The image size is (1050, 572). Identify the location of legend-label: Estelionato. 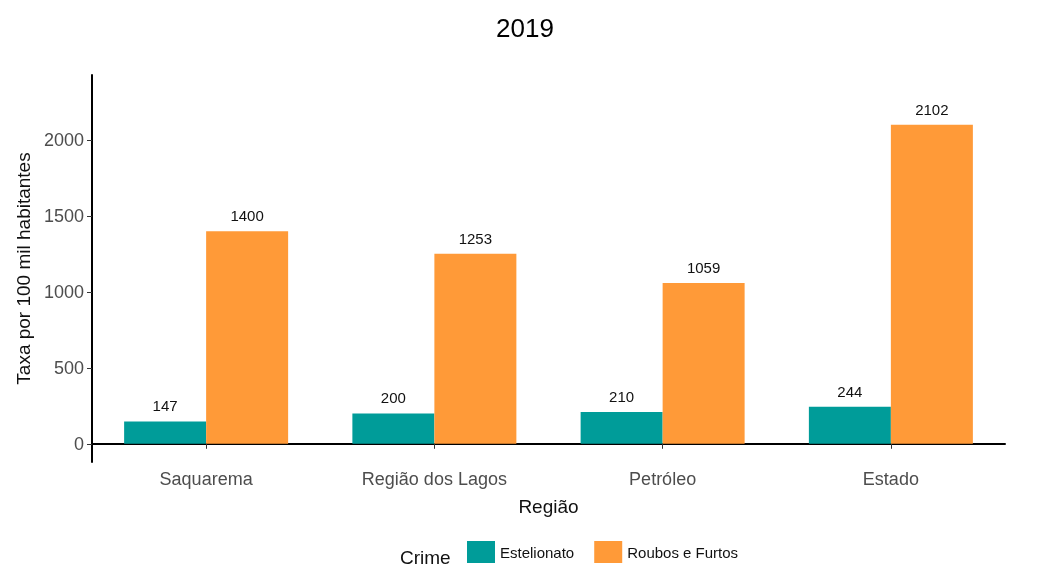
(537, 552).